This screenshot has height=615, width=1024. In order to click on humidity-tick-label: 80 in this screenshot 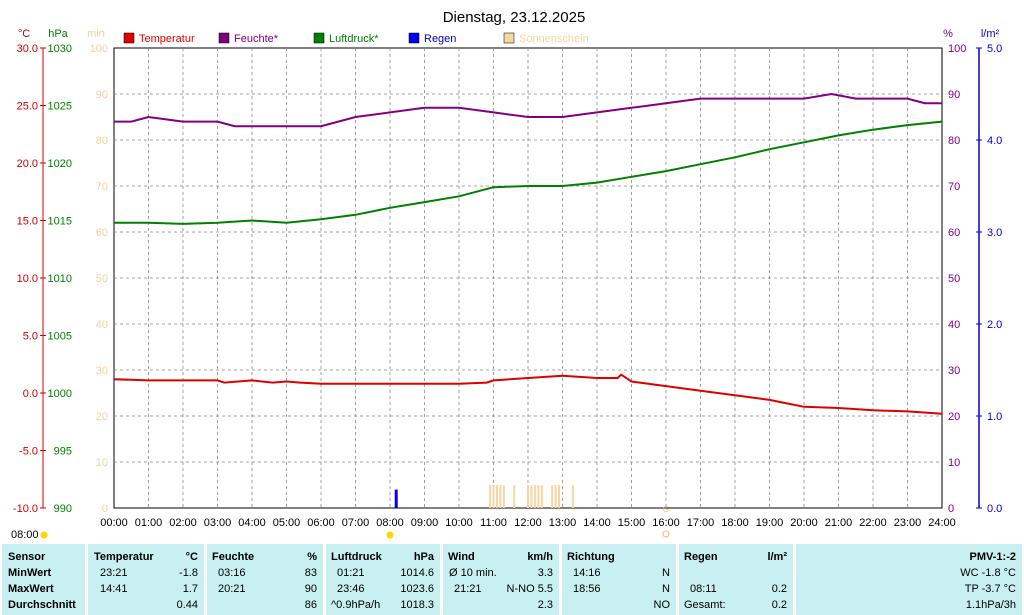, I will do `click(954, 141)`.